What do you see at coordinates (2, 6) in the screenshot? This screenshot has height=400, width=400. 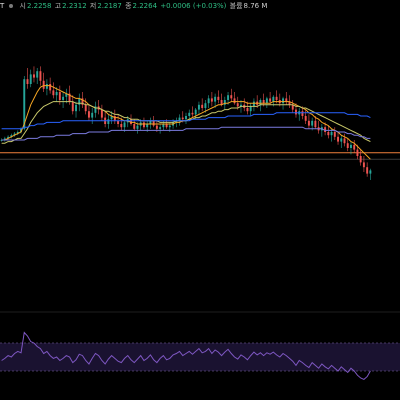 I see `symbol-label: T` at bounding box center [2, 6].